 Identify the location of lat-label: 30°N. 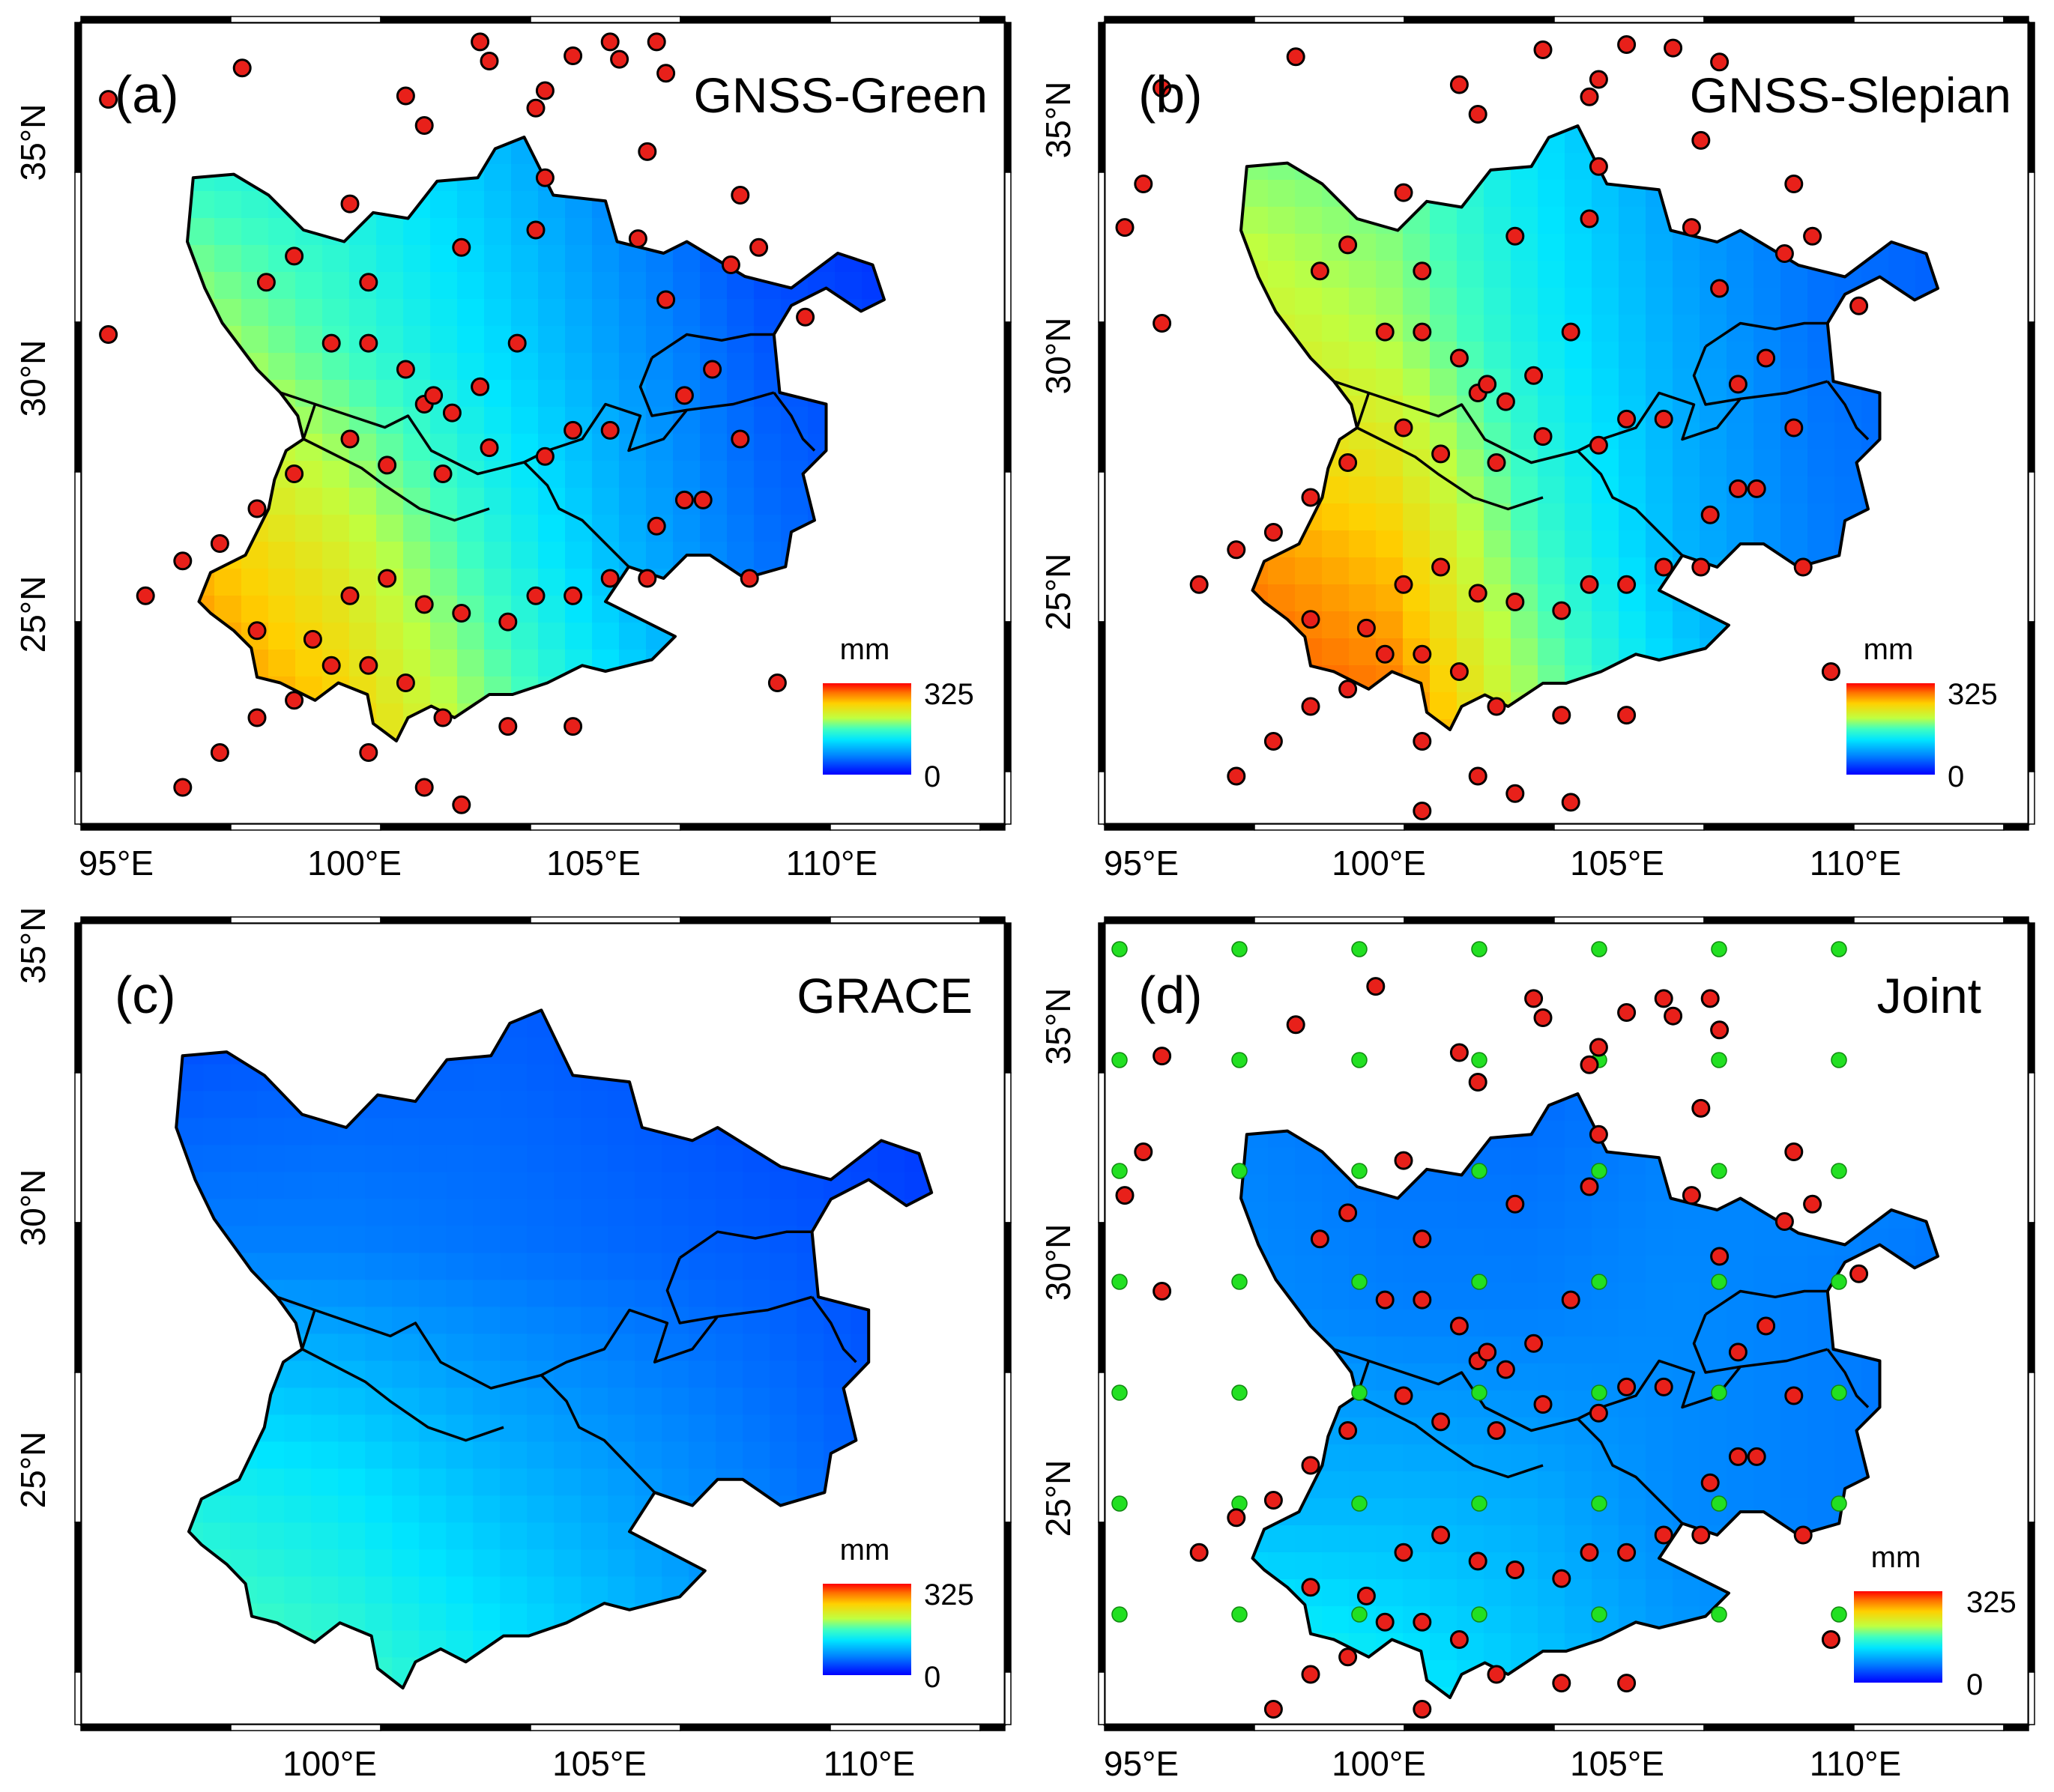
(1058, 1262).